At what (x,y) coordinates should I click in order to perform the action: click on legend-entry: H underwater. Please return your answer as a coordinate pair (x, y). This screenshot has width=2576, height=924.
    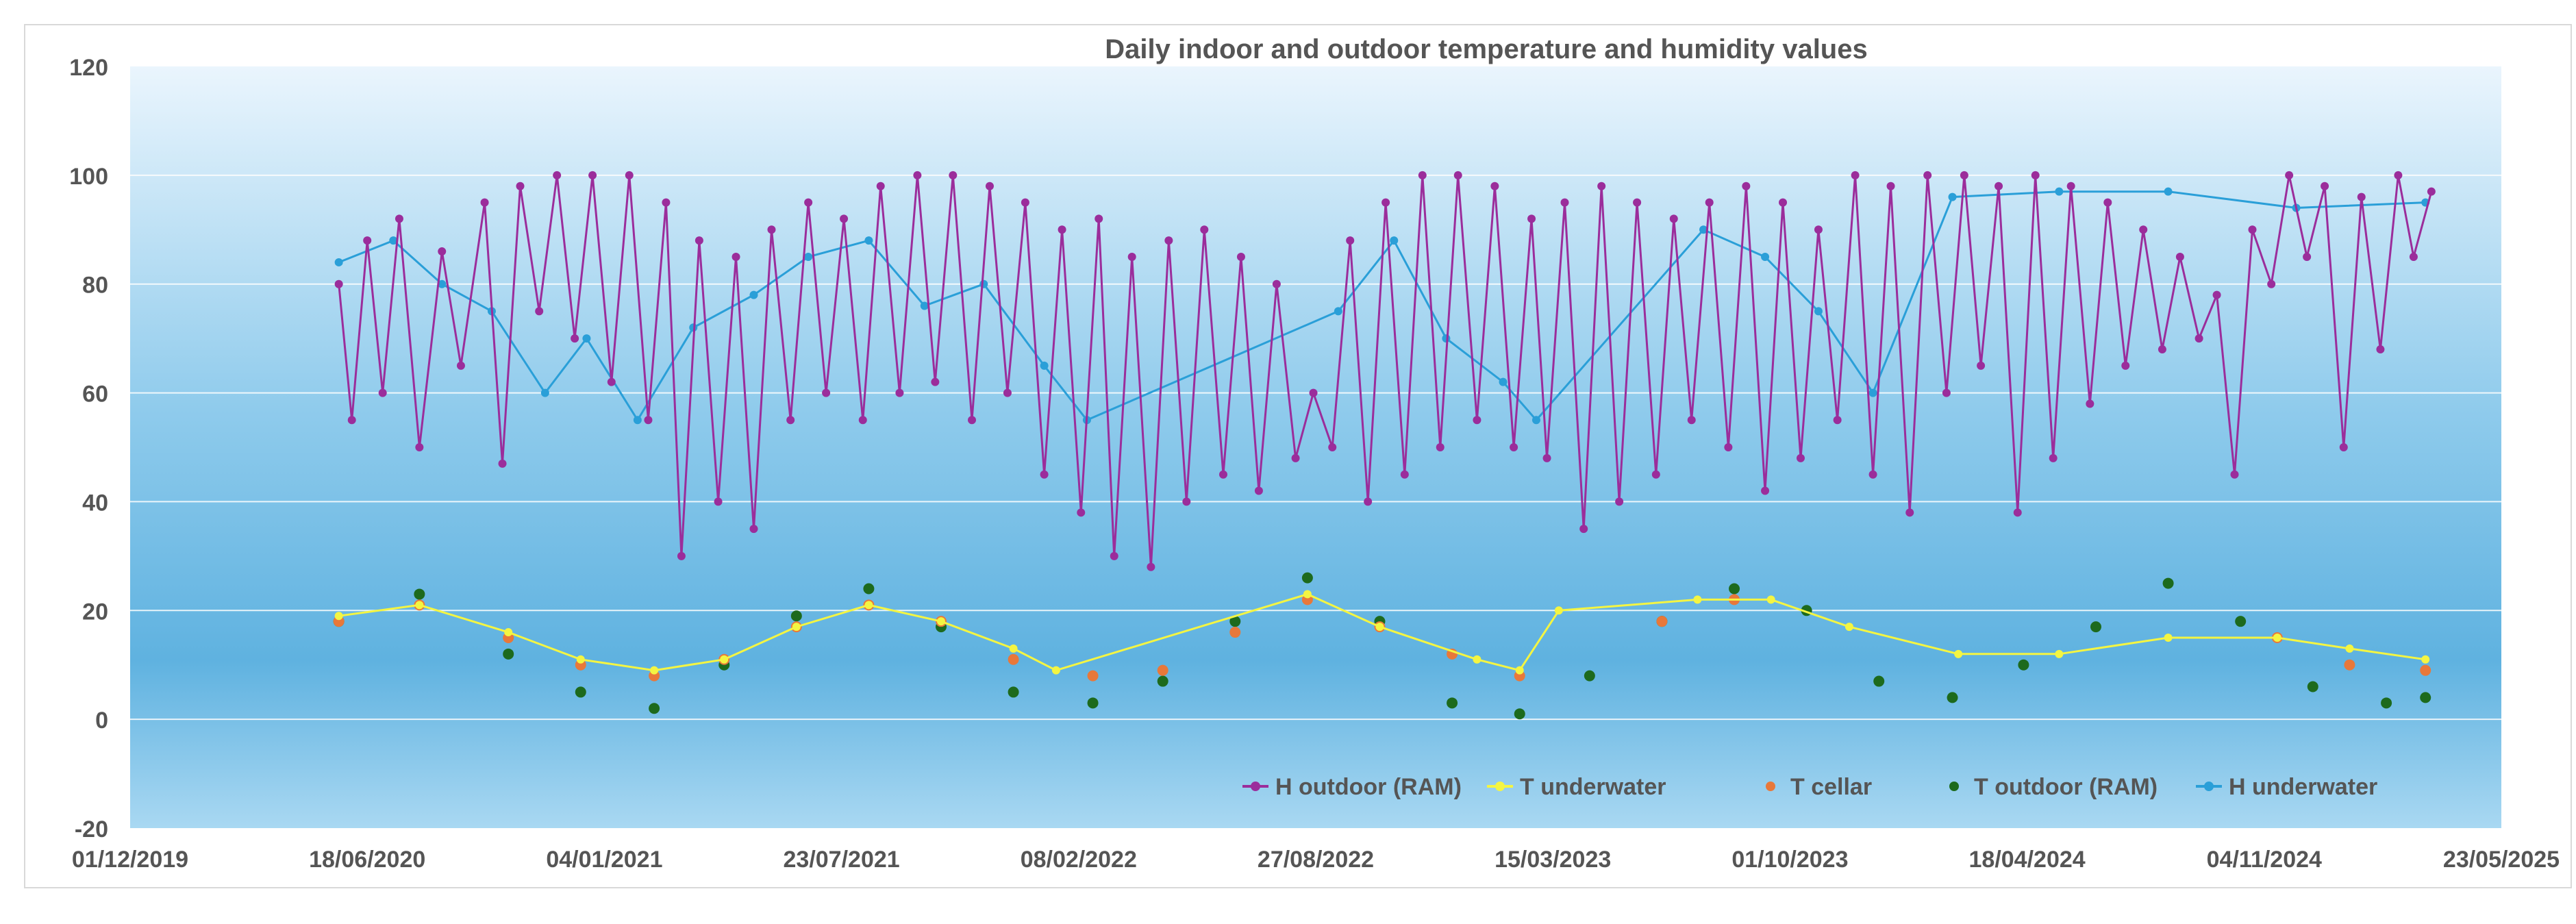
    Looking at the image, I should click on (2286, 787).